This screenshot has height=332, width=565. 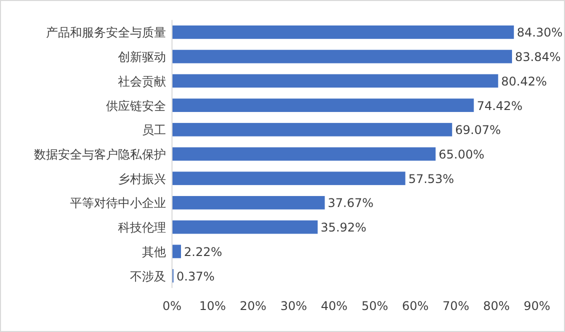 What do you see at coordinates (142, 179) in the screenshot?
I see `y-tick-label: 乡村振兴` at bounding box center [142, 179].